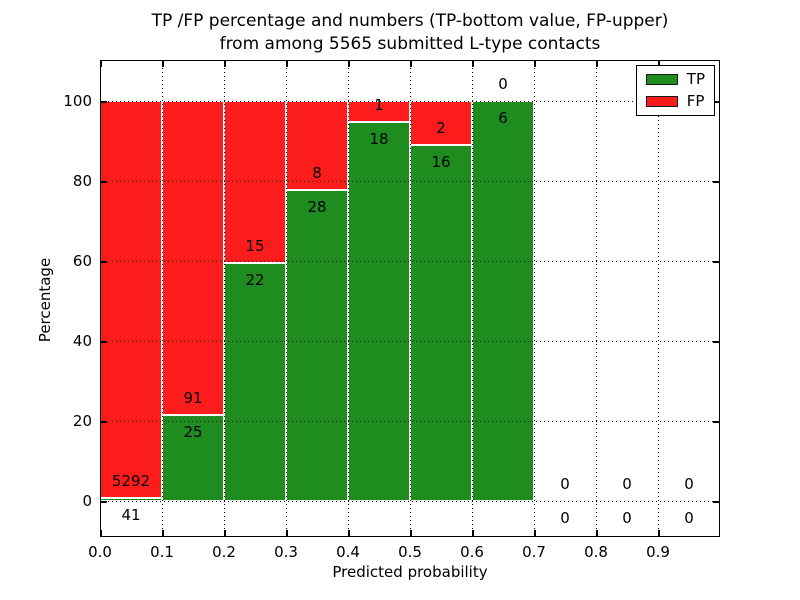 Image resolution: width=800 pixels, height=600 pixels. Describe the element at coordinates (100, 552) in the screenshot. I see `x-tick-label: 0.0` at that location.